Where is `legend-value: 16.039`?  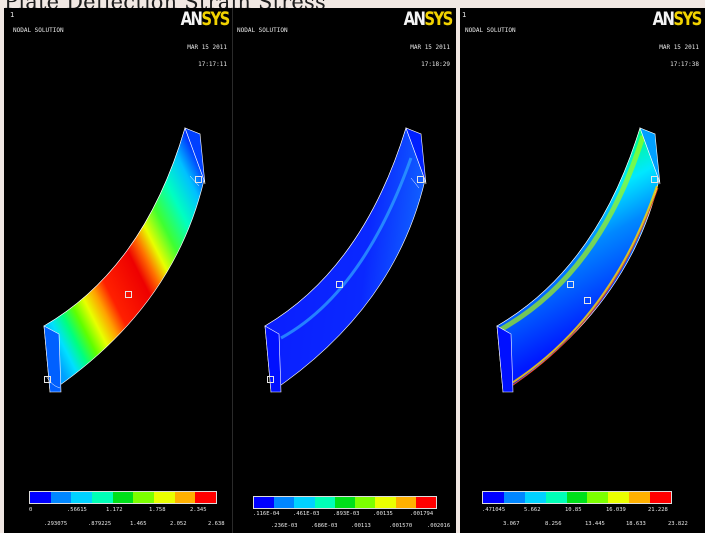 legend-value: 16.039 is located at coordinates (616, 510).